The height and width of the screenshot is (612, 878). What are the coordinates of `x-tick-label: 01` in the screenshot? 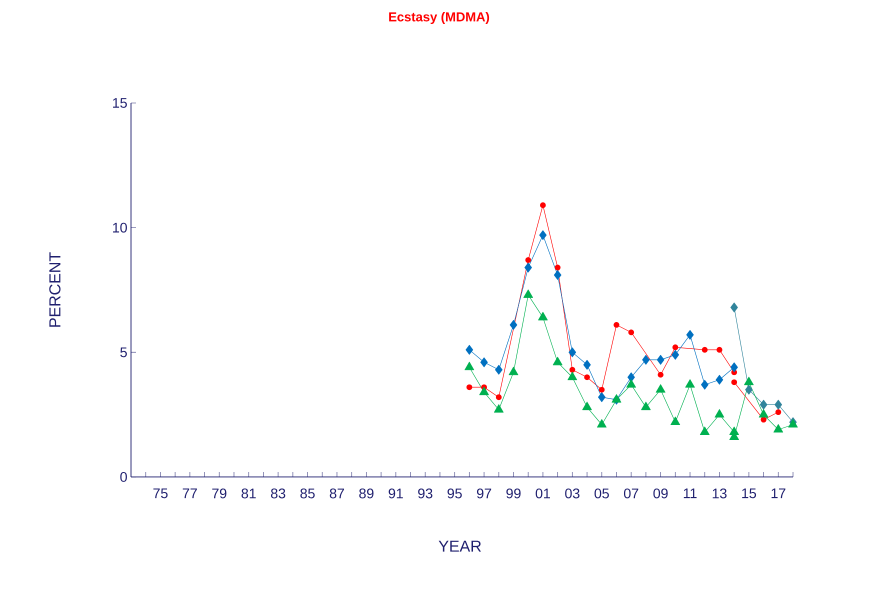 It's located at (543, 493).